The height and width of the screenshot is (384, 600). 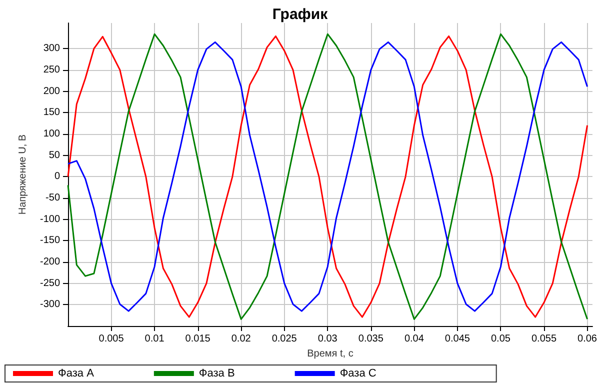 I want to click on y-tick-label: -100, so click(x=50, y=219).